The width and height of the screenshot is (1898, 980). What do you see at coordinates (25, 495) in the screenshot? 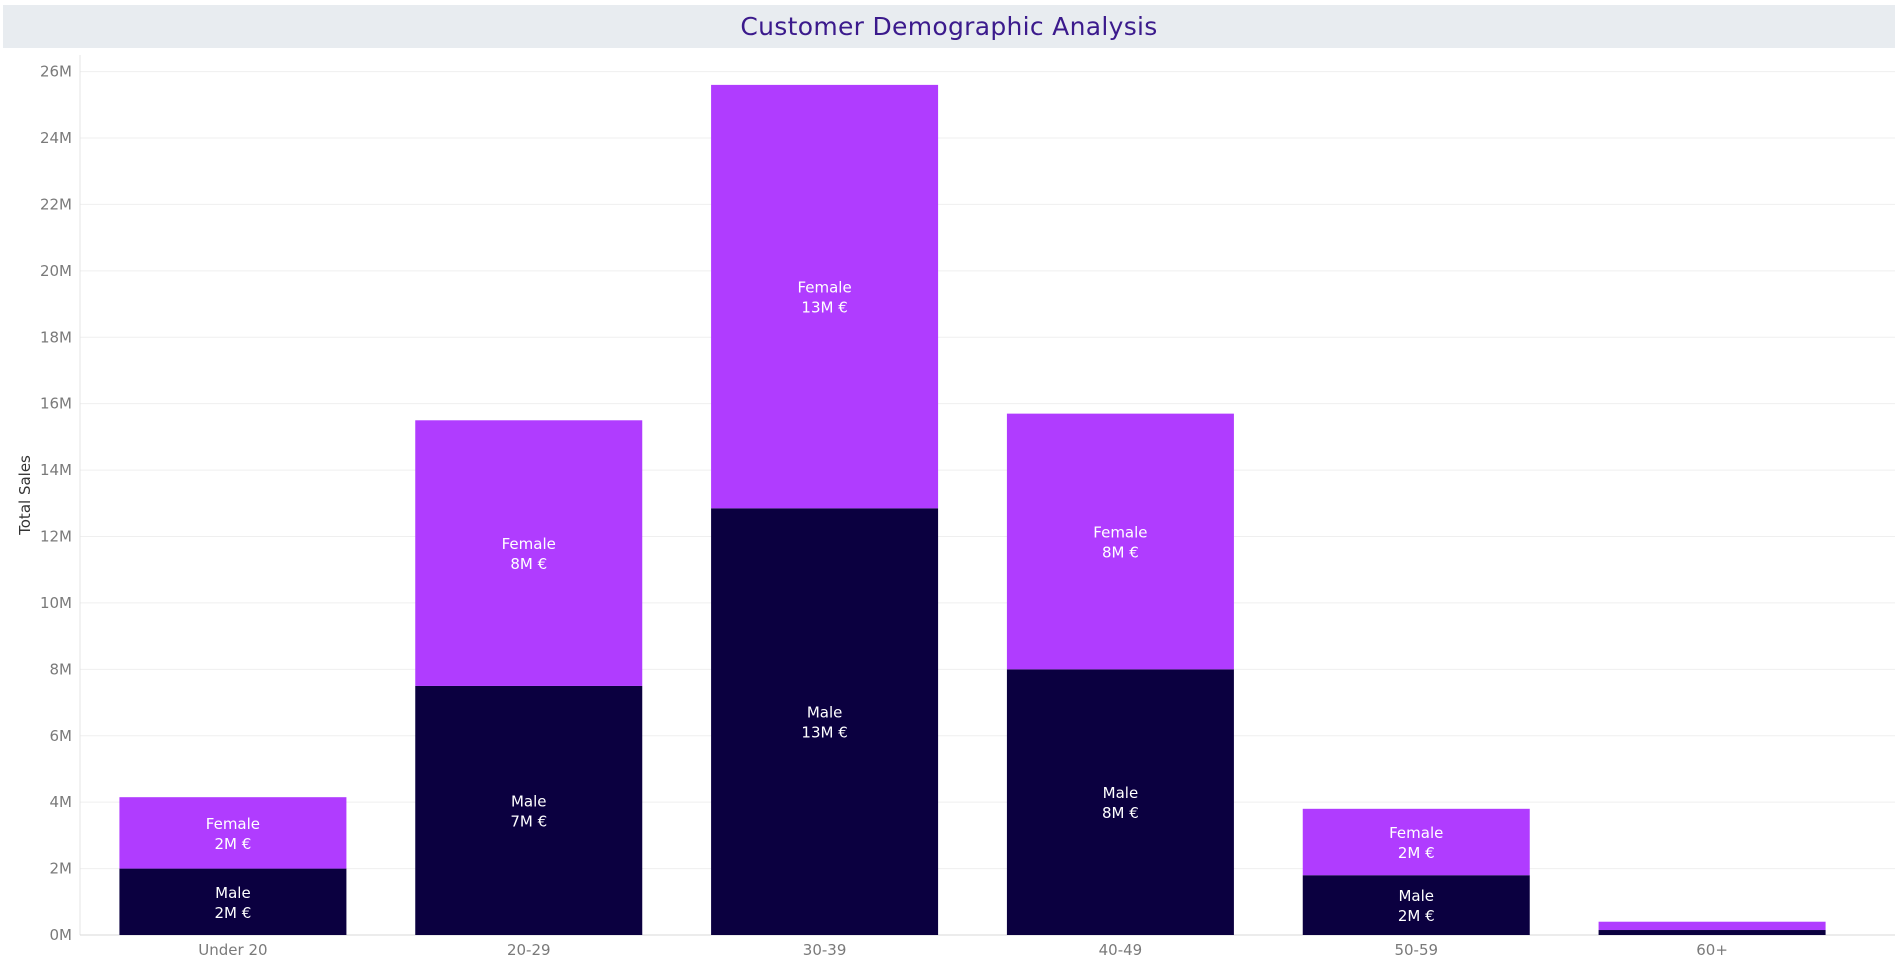
I see `y-axis-title: Total Sales` at bounding box center [25, 495].